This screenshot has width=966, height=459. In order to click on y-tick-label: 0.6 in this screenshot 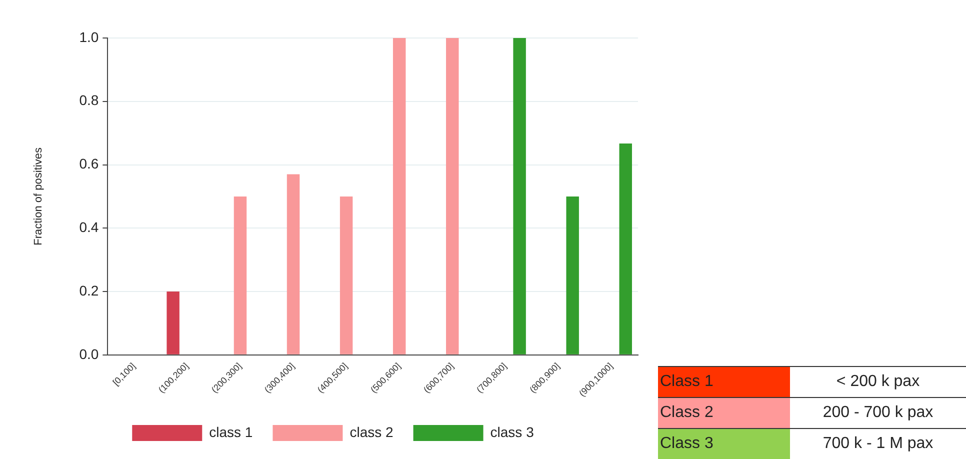, I will do `click(89, 164)`.